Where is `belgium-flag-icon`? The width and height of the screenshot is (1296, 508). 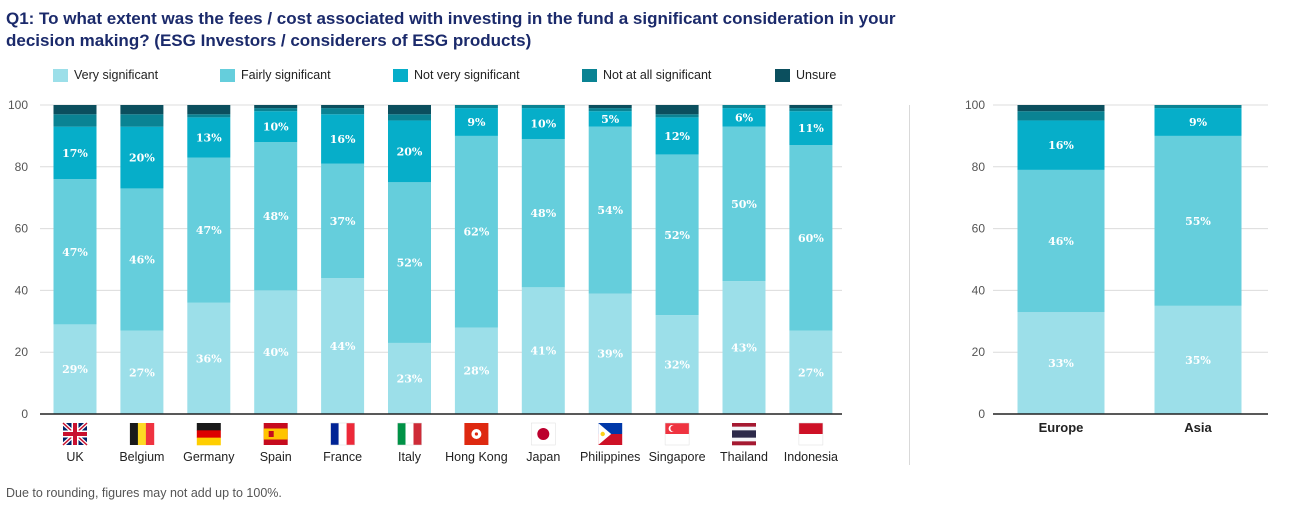 belgium-flag-icon is located at coordinates (142, 434).